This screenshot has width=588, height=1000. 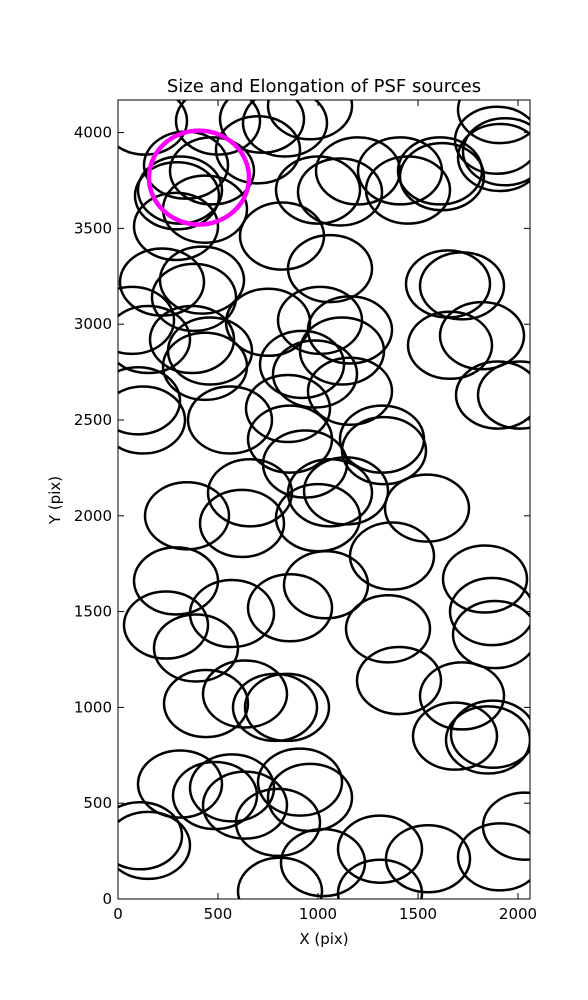 What do you see at coordinates (218, 914) in the screenshot?
I see `x-tick-label: 500` at bounding box center [218, 914].